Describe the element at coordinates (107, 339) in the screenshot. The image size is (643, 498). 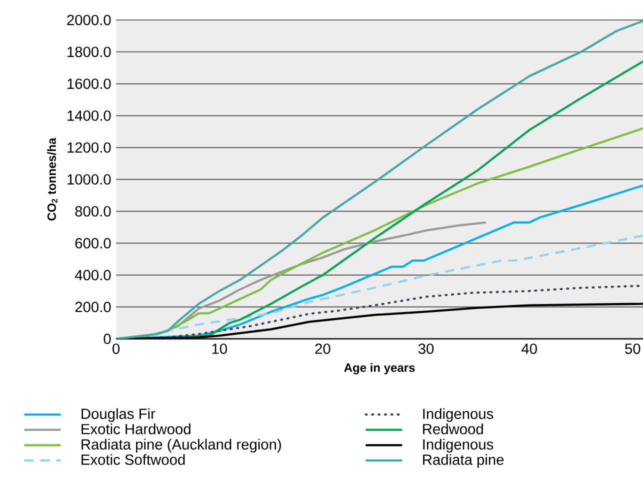
I see `y-tick-label: 0` at that location.